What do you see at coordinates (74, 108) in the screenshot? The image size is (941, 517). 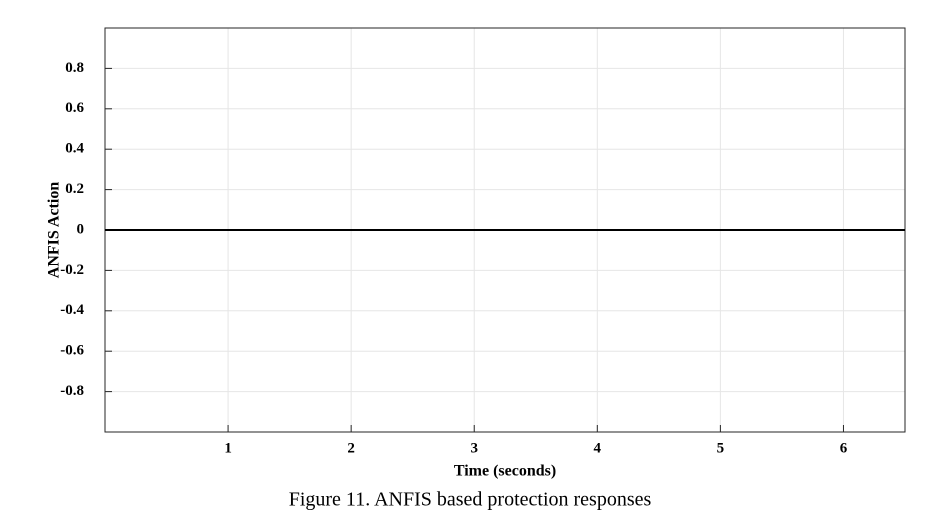 I see `y-tick-label: 0.6` at bounding box center [74, 108].